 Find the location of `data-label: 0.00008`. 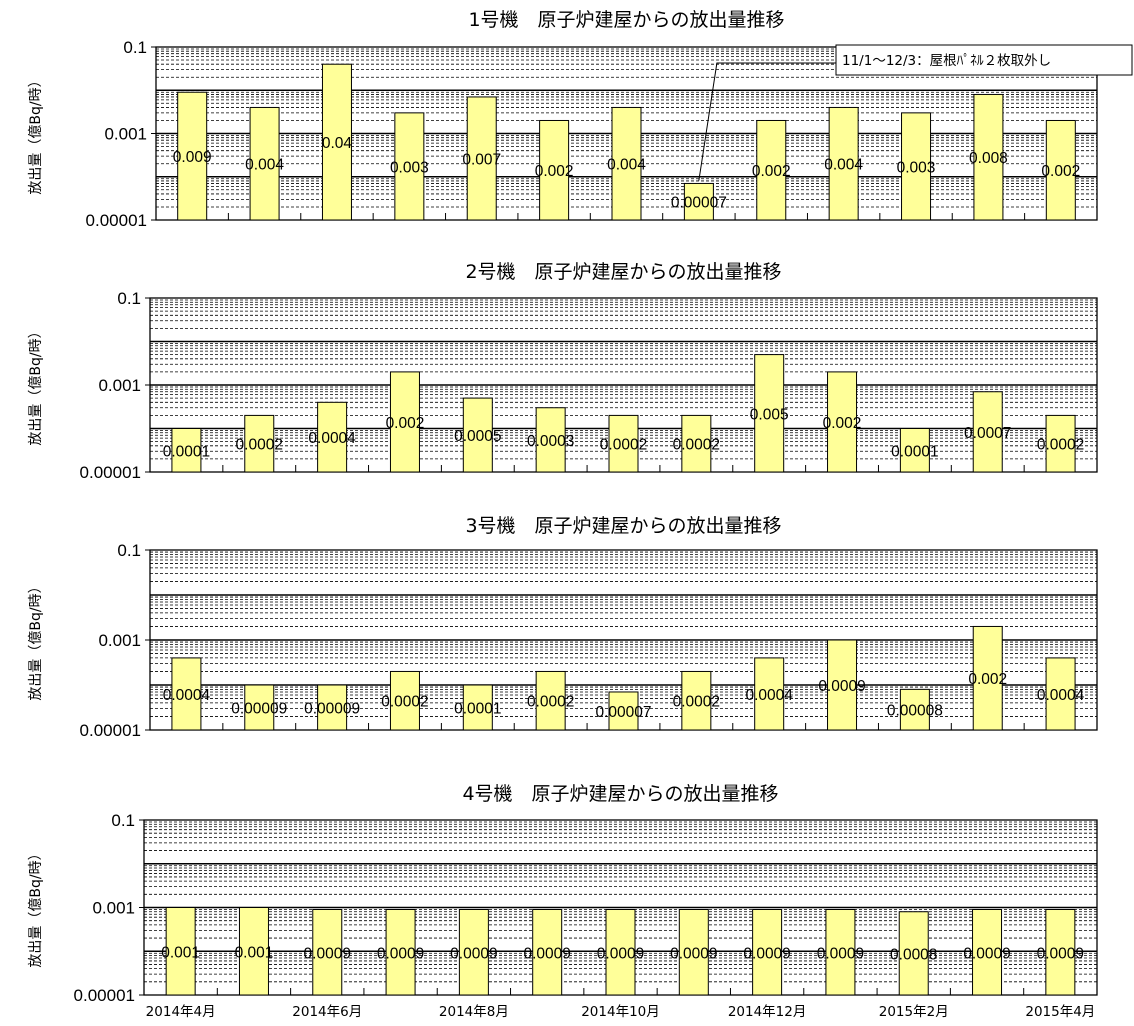

data-label: 0.00008 is located at coordinates (915, 711).